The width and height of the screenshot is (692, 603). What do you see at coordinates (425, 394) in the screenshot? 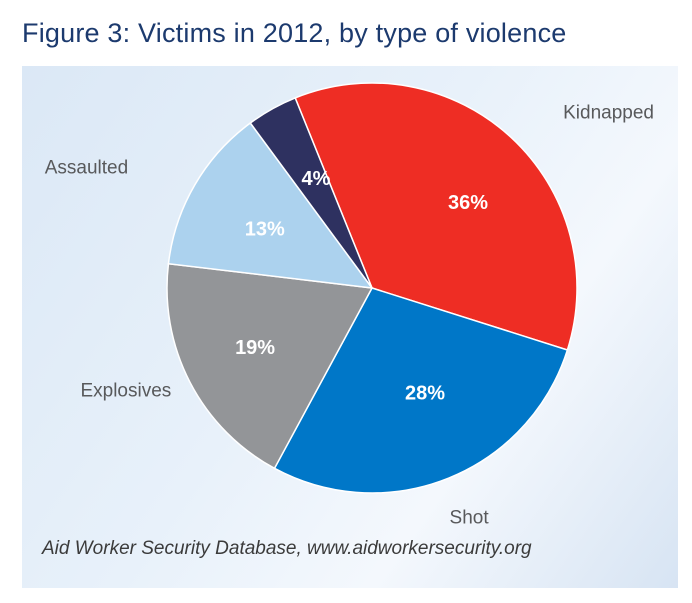
I see `value-label-shot: 28%` at bounding box center [425, 394].